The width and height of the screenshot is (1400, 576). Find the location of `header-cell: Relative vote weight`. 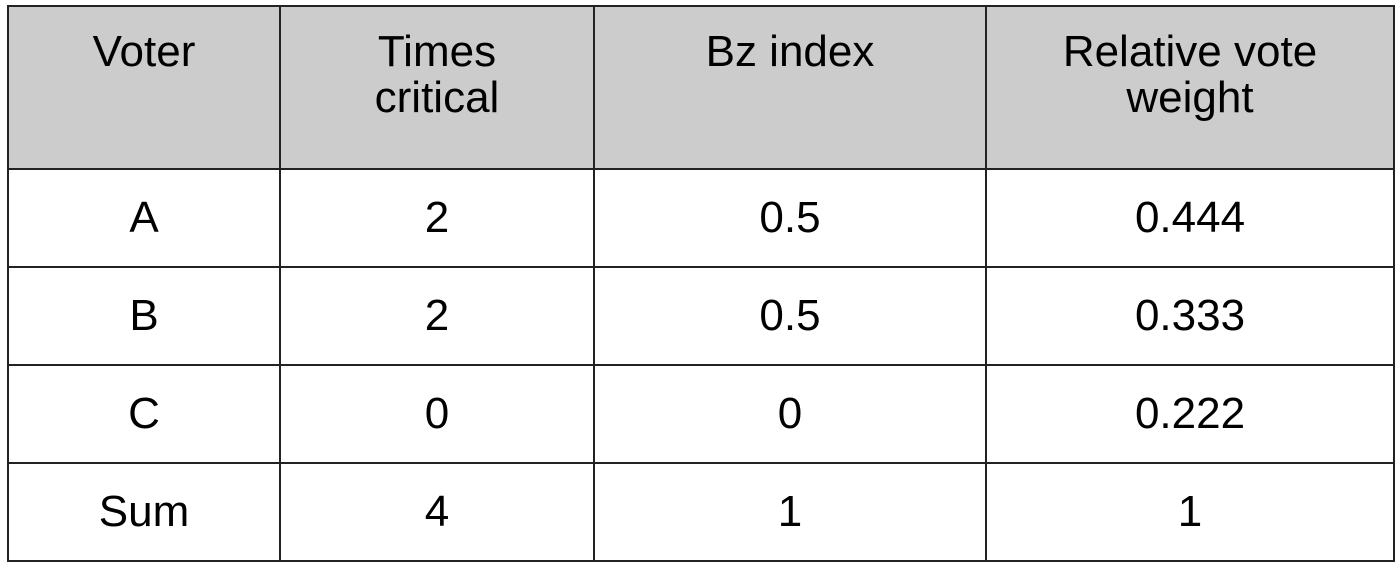

header-cell: Relative vote weight is located at coordinates (1190, 87).